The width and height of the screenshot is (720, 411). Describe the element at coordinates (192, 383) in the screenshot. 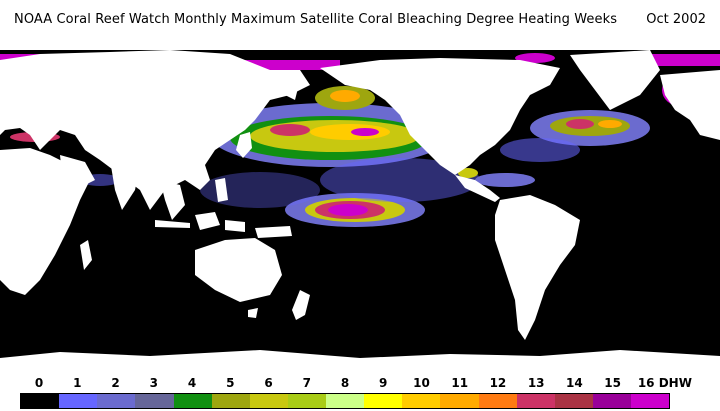

I see `legend-label-4: 4` at that location.